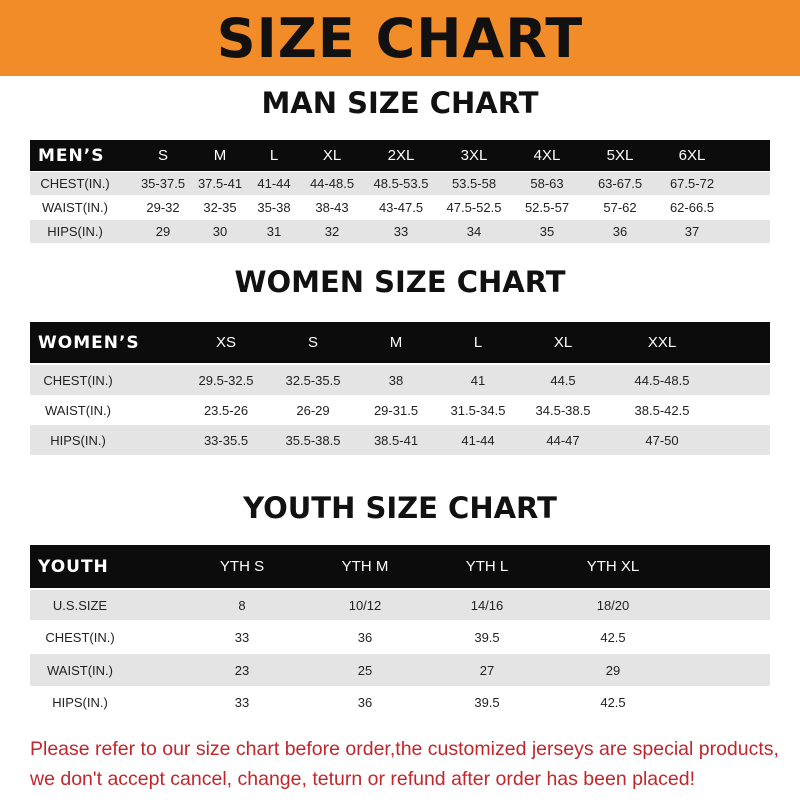  Describe the element at coordinates (400, 670) in the screenshot. I see `table-row: WAIST(IN.) 23 25 27 29` at that location.